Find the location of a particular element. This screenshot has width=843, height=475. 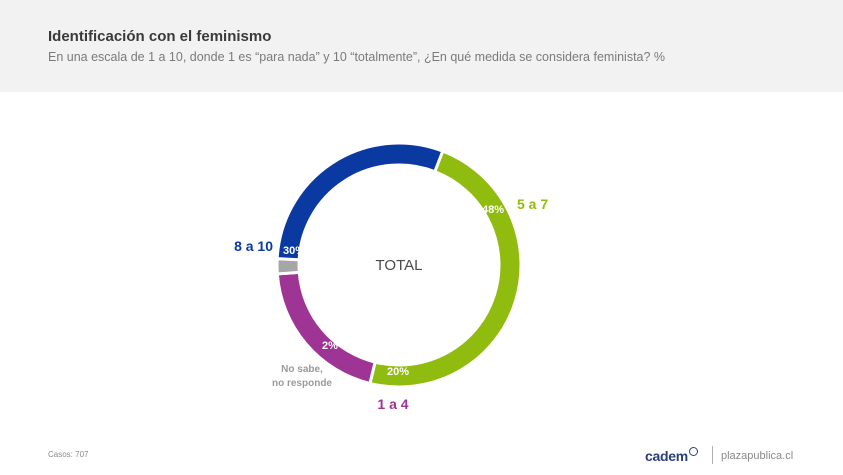

brand-name: cadem is located at coordinates (666, 456).